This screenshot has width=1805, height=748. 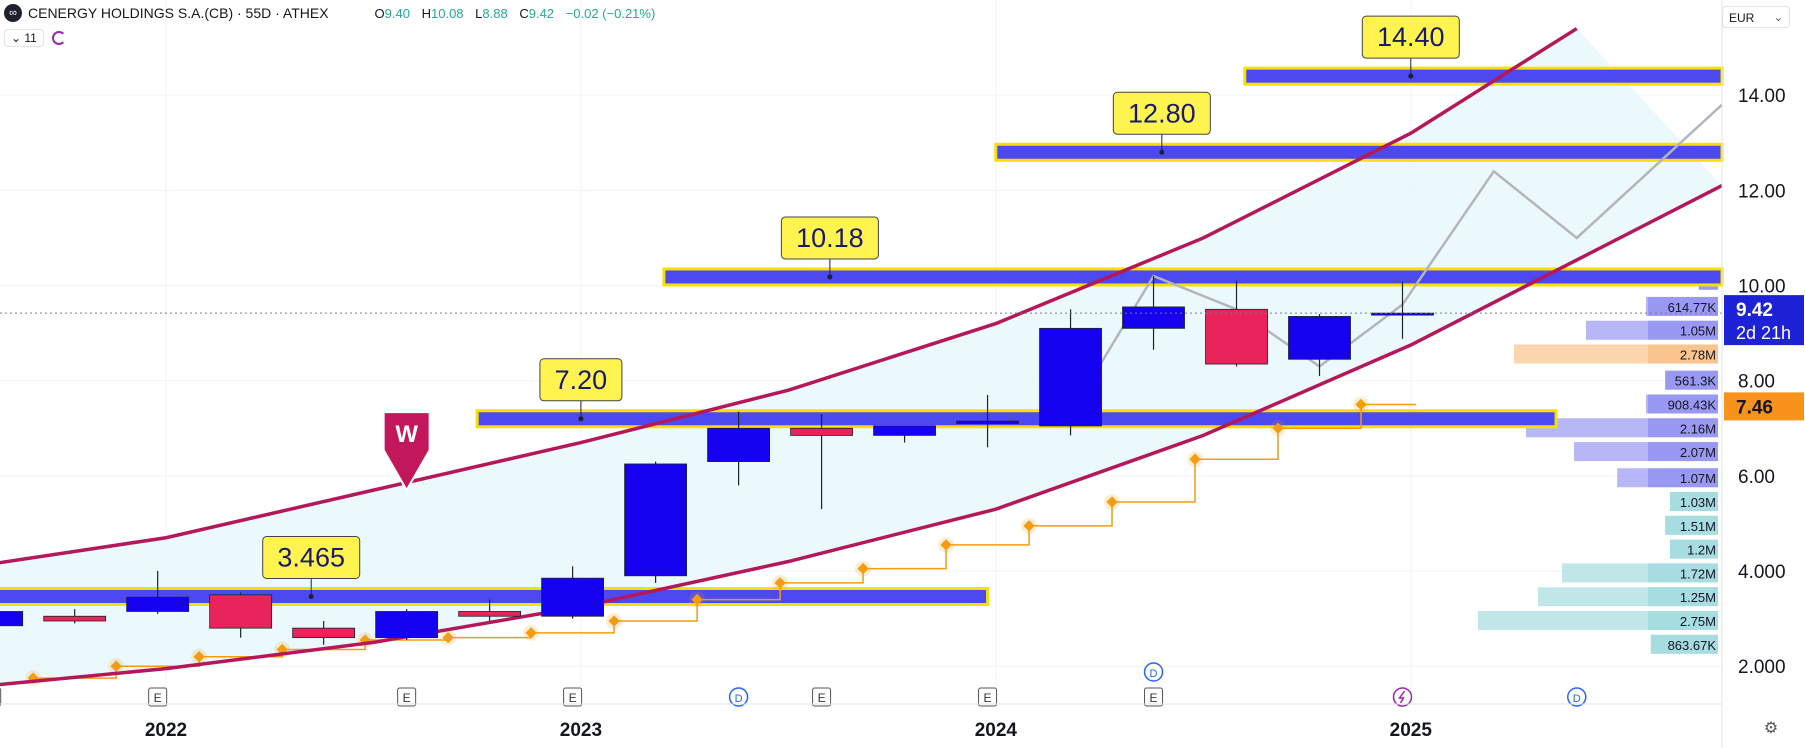 What do you see at coordinates (515, 13) in the screenshot?
I see `ohlc-readout: O9.40 H10.08 L8.88 C9.42 −0.02 (−0.21%)` at bounding box center [515, 13].